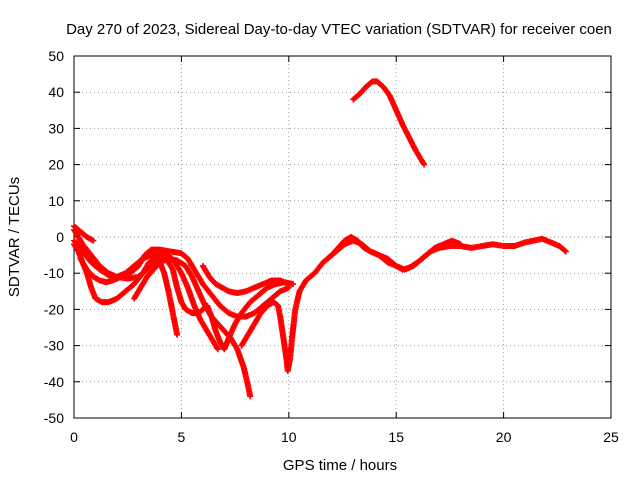 The image size is (640, 480). Describe the element at coordinates (182, 437) in the screenshot. I see `x-tick-label: 5` at that location.